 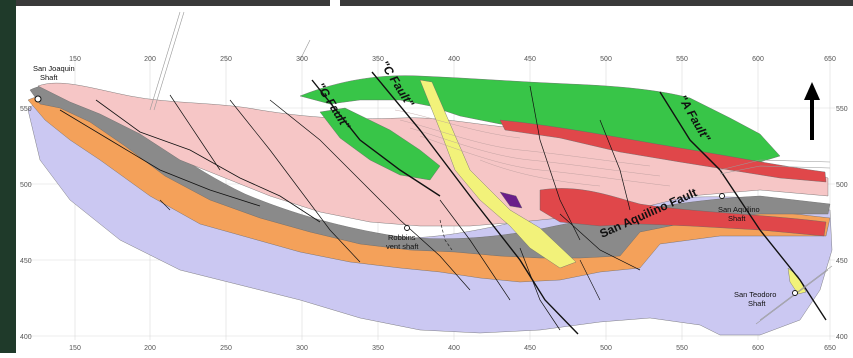 I want to click on top-edge-gap, so click(x=335, y=3).